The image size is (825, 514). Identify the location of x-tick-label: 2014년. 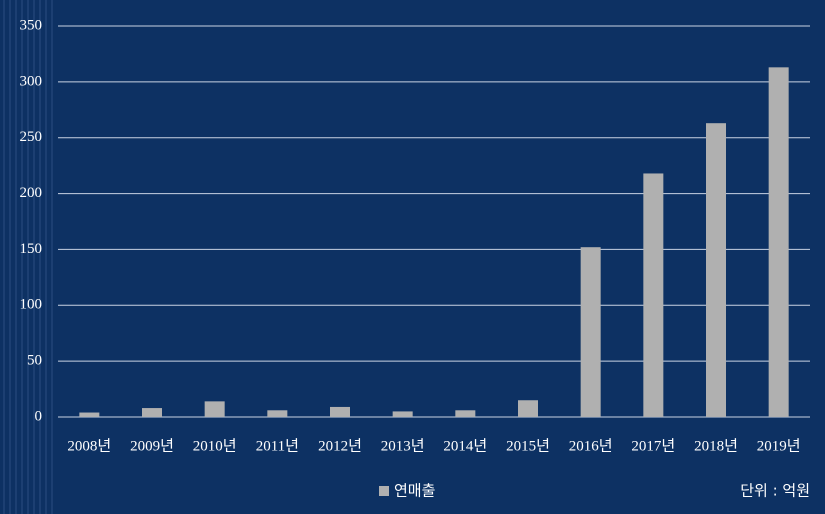
(465, 445).